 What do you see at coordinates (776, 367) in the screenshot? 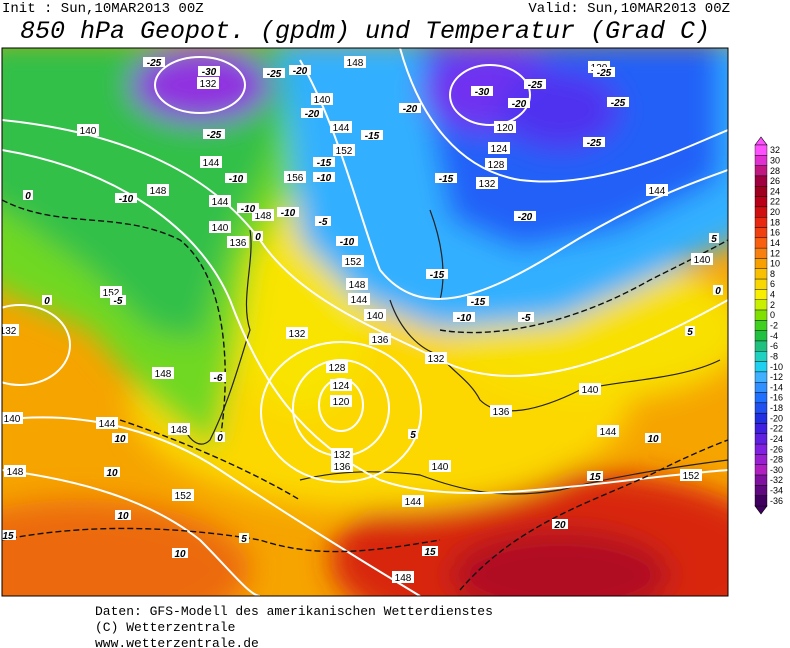
I see `colorbar-label: -10` at bounding box center [776, 367].